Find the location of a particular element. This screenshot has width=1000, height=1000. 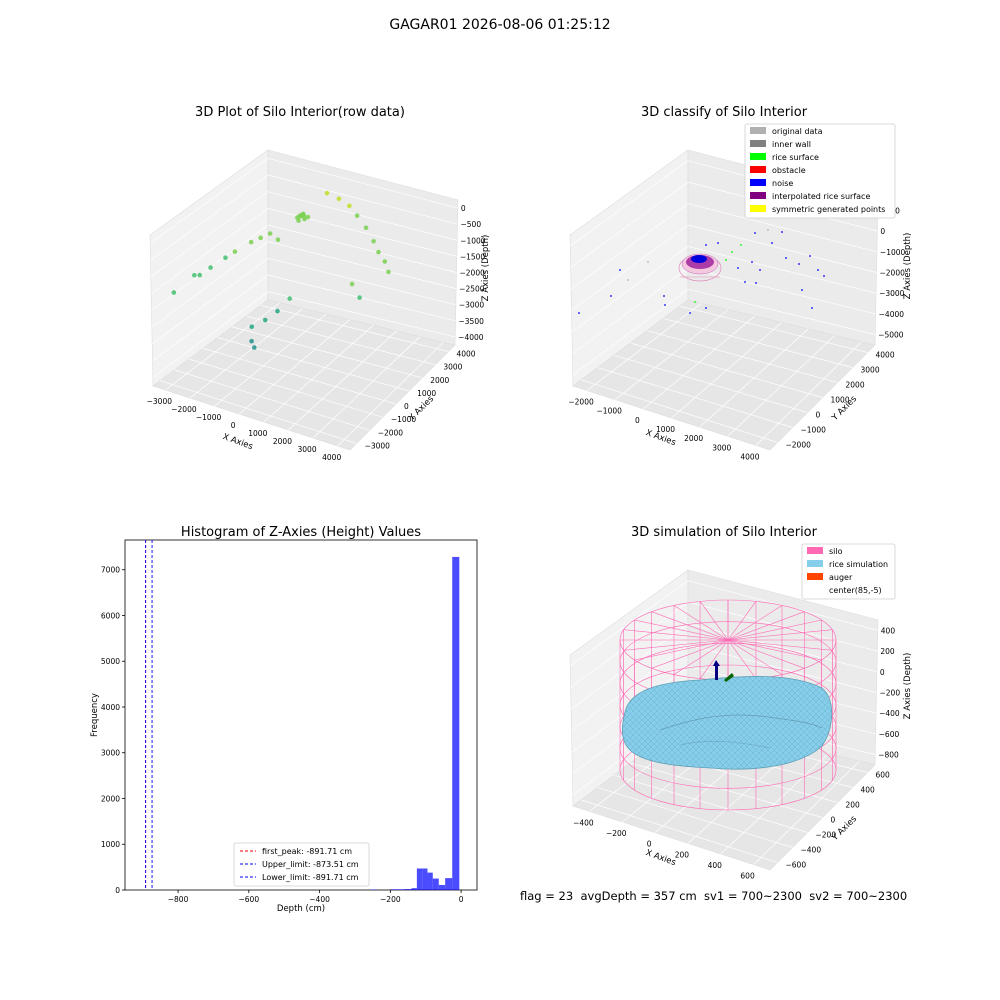

z-tick-label: −1000 is located at coordinates (893, 252).